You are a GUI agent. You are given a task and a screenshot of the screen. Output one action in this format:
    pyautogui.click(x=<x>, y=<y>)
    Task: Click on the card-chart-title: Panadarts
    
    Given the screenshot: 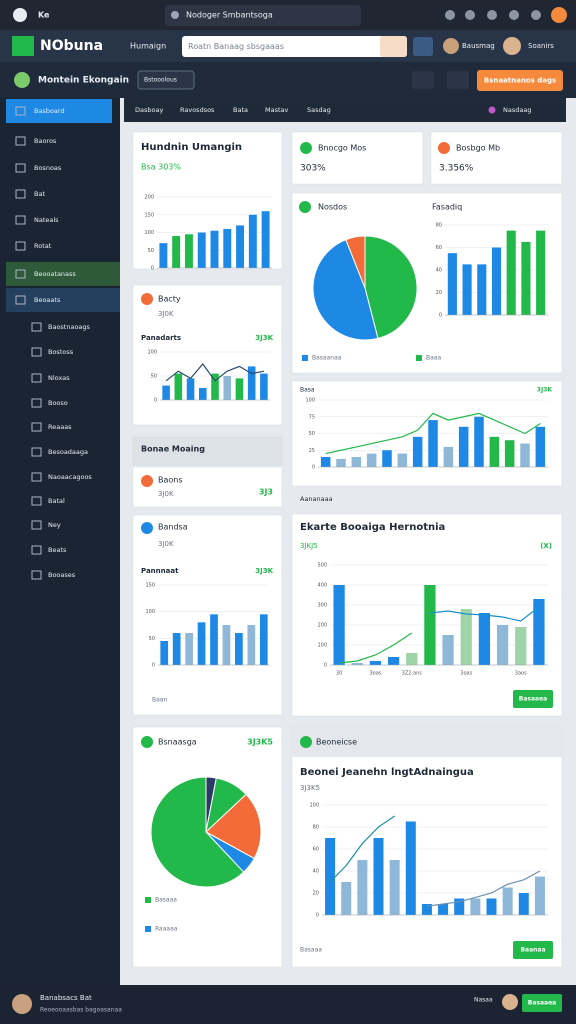 What is the action you would take?
    pyautogui.click(x=161, y=338)
    